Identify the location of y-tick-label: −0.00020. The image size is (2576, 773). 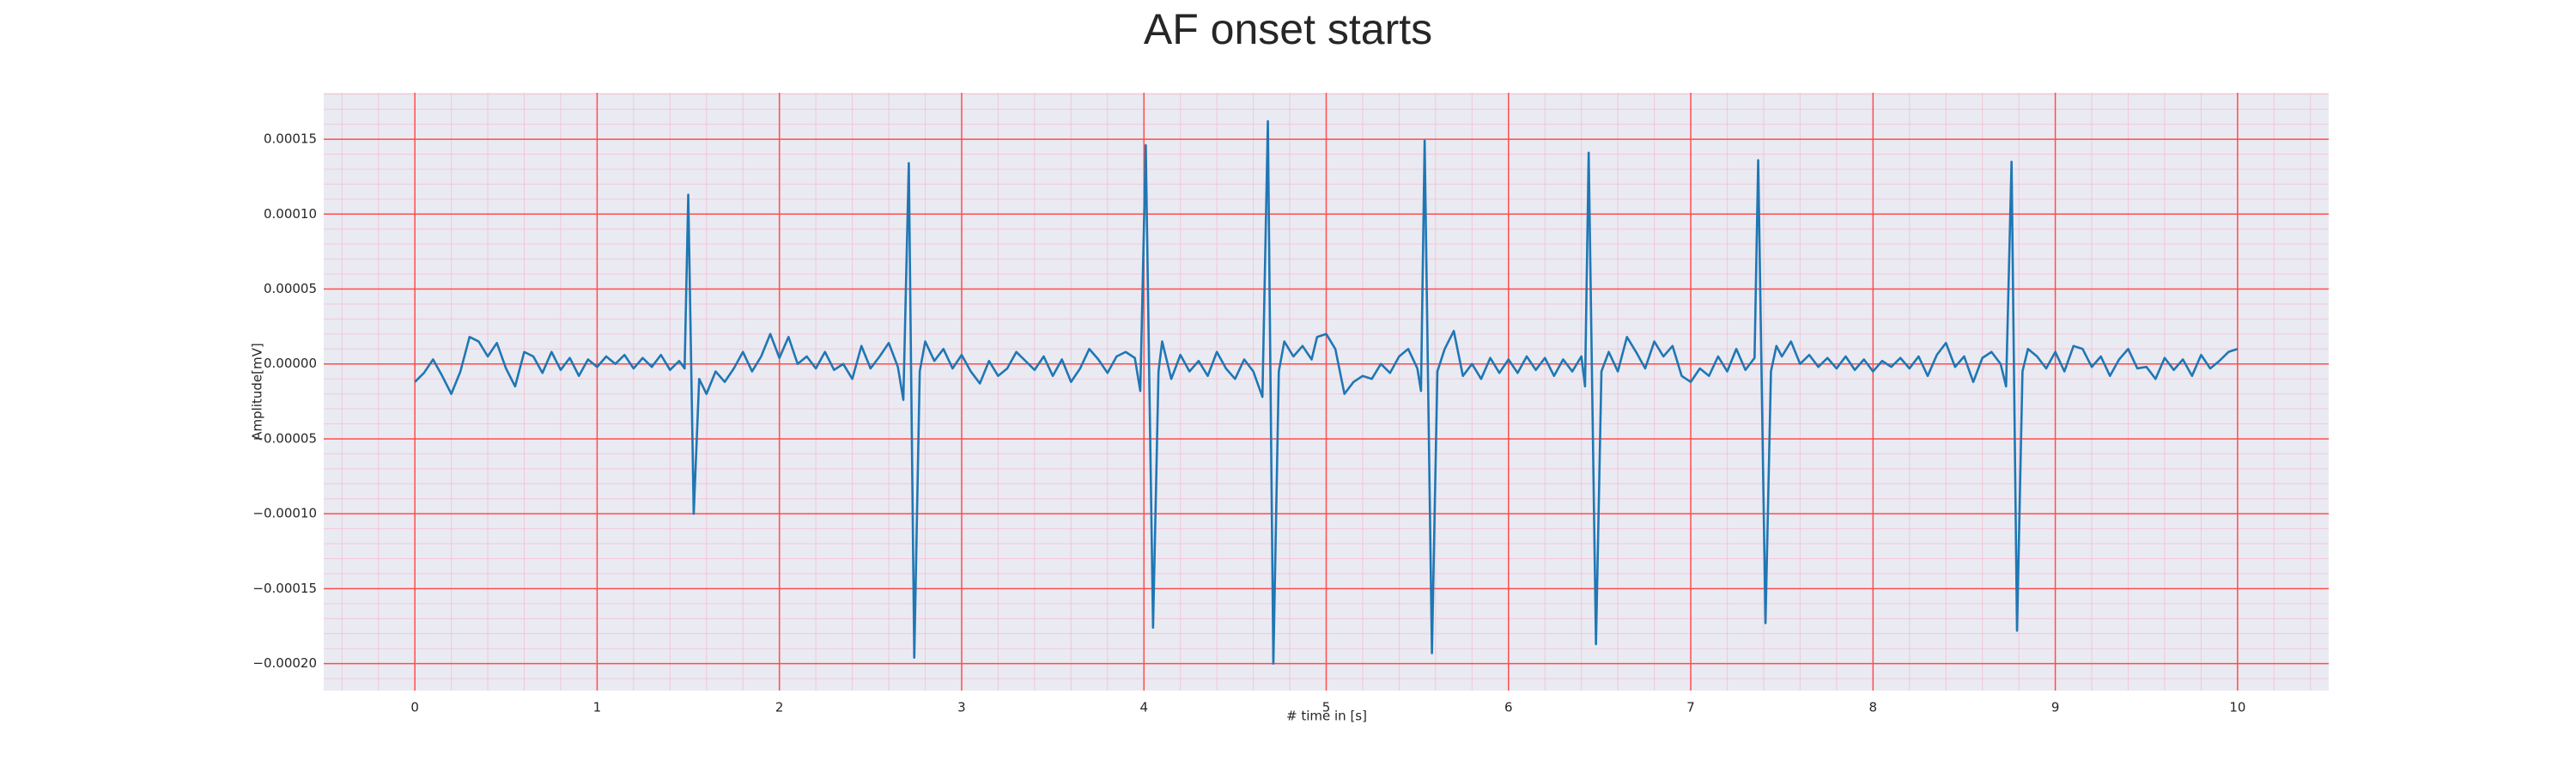
(284, 663).